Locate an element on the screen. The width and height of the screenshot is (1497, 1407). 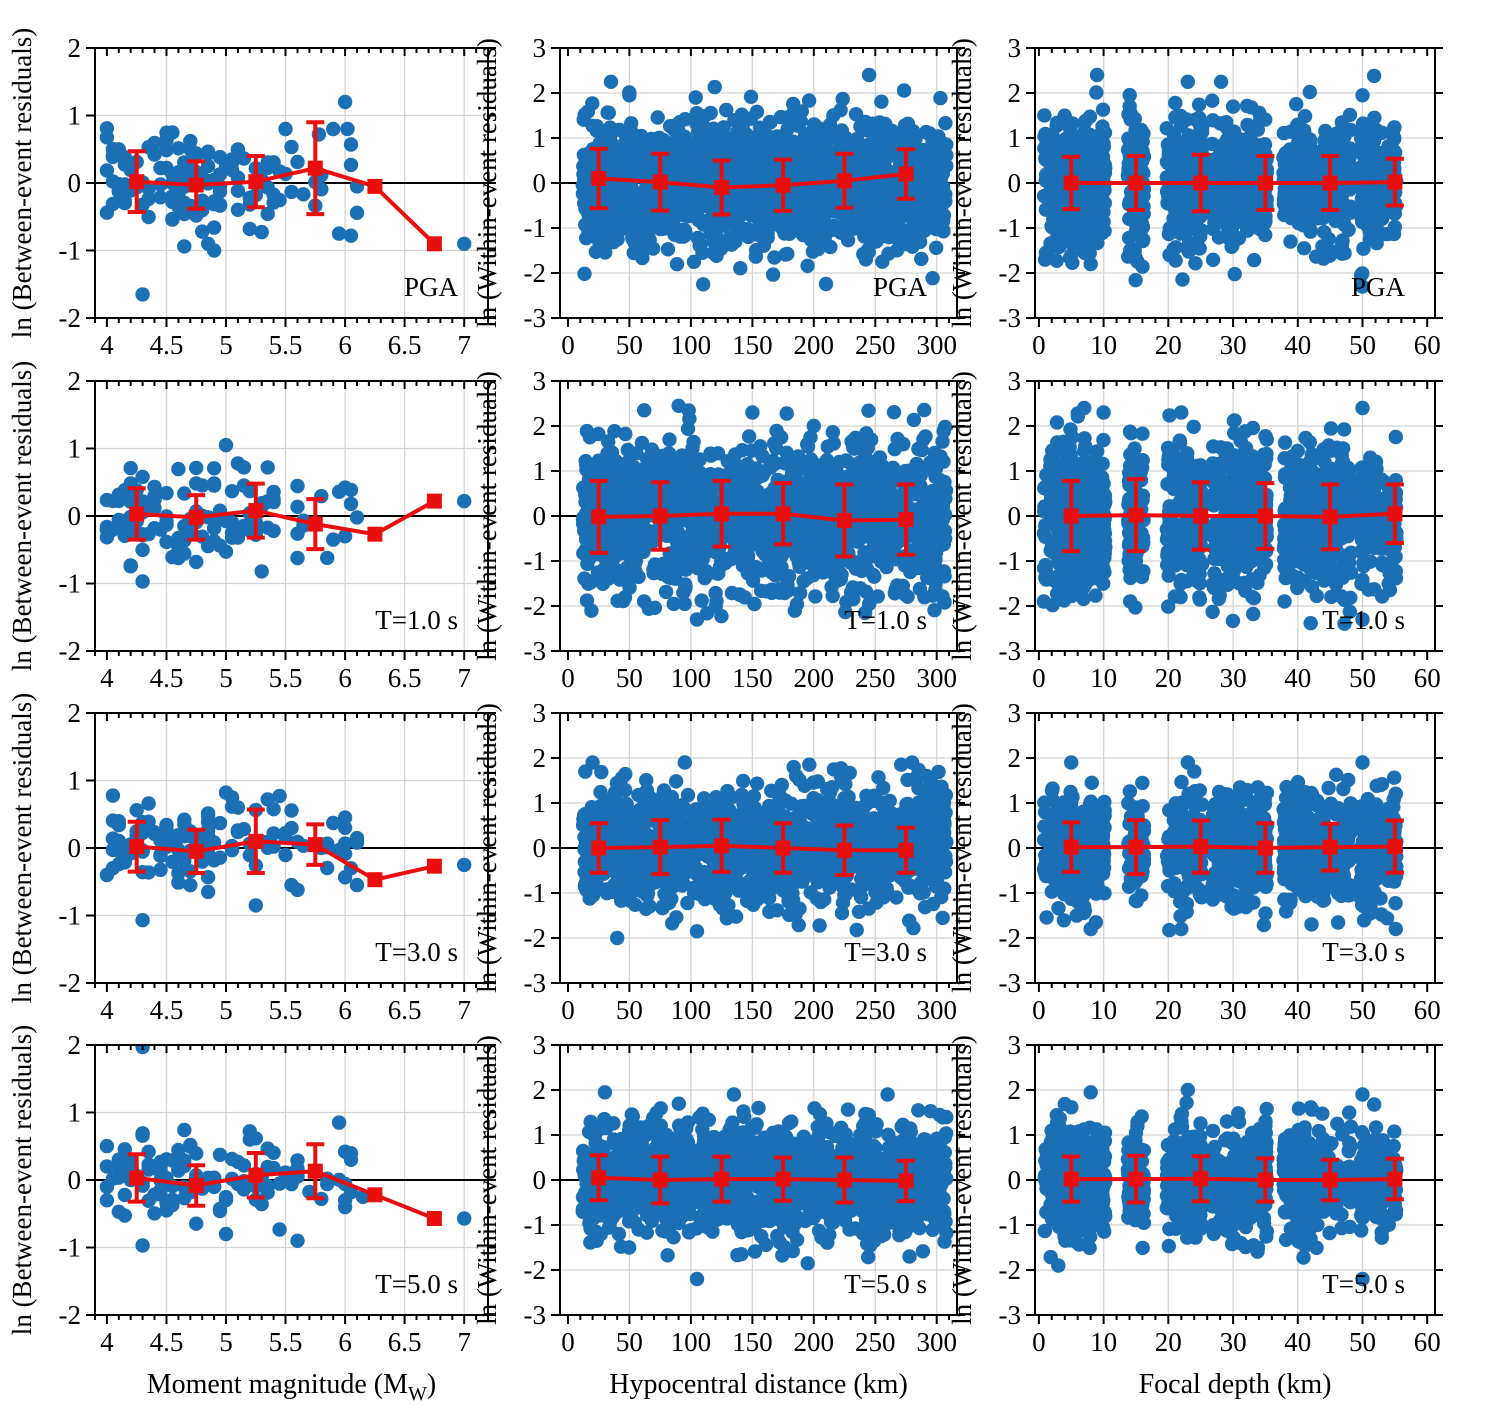
svg-text: -2 is located at coordinates (1010, 273).